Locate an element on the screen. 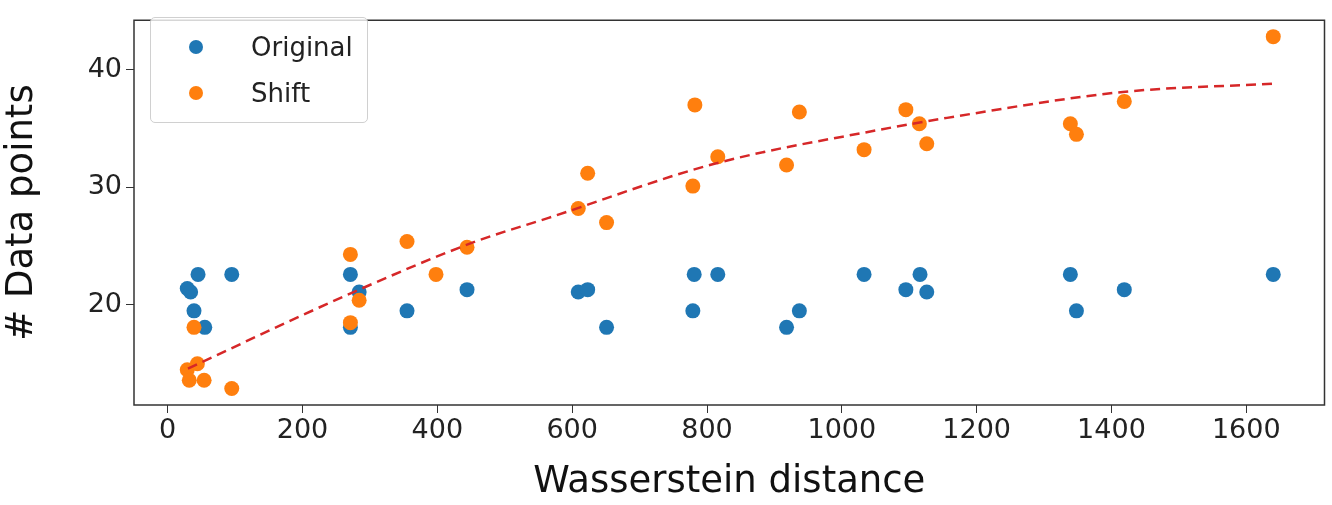  y-axis-title: # Data points is located at coordinates (20, 212).